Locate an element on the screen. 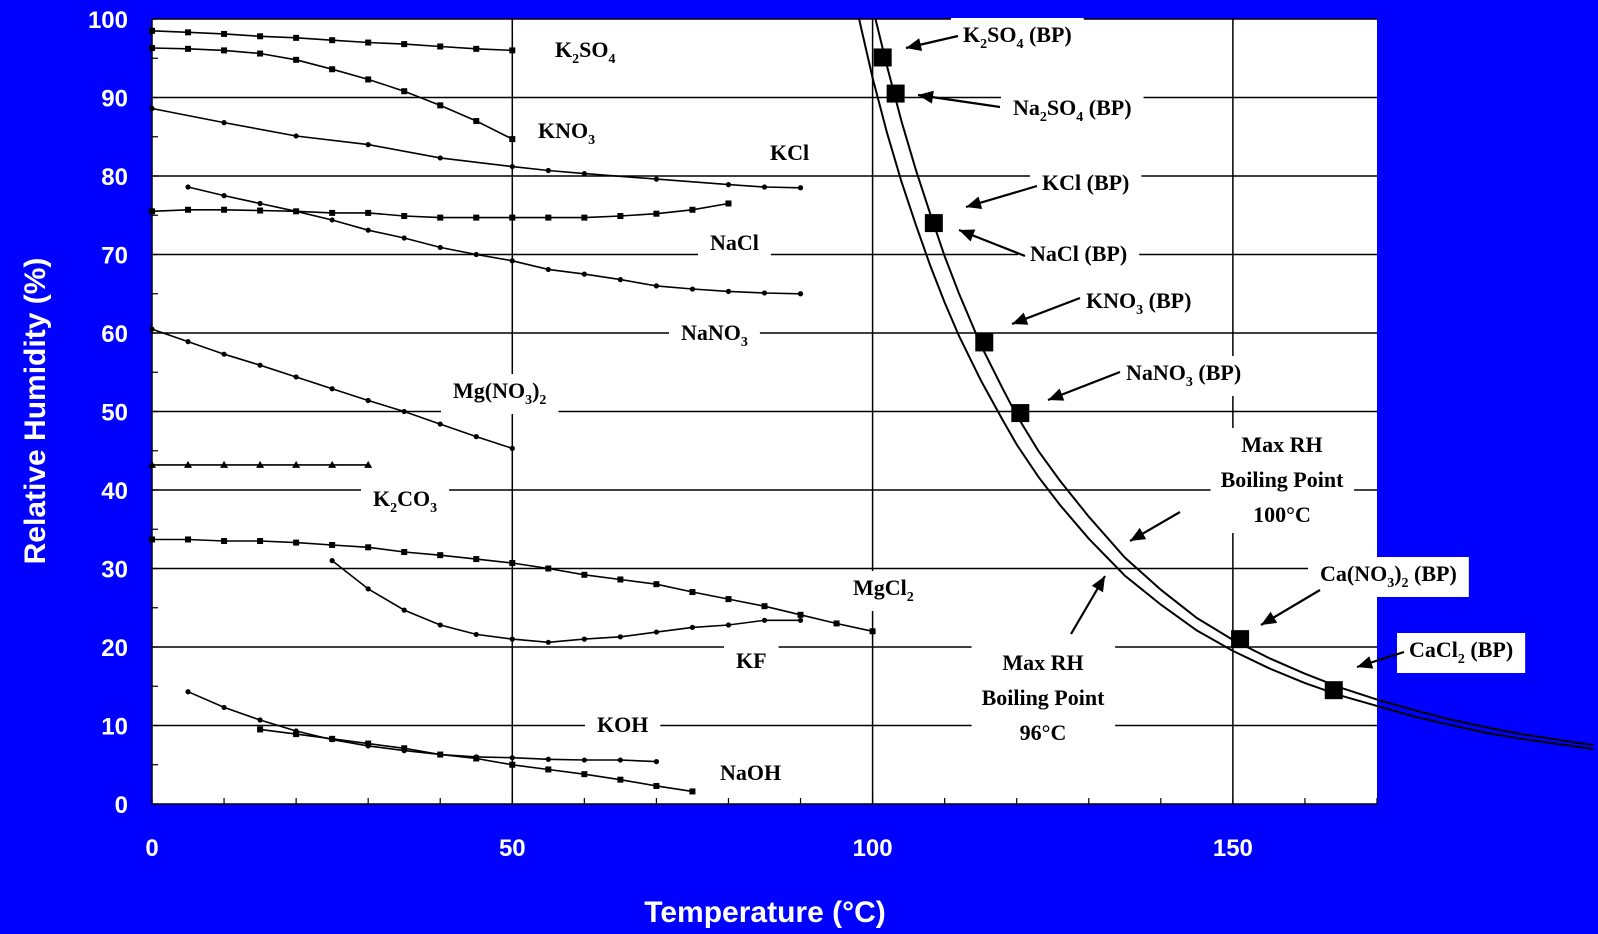  series-line-kf is located at coordinates (566, 601).